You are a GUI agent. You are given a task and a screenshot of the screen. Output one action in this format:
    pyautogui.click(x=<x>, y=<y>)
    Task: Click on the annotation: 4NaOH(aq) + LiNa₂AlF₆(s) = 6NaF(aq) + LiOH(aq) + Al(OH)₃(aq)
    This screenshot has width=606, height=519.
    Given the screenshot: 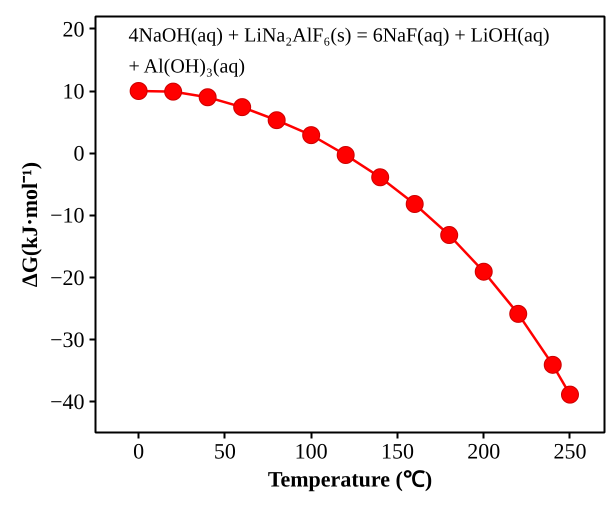 What is the action you would take?
    pyautogui.click(x=339, y=51)
    